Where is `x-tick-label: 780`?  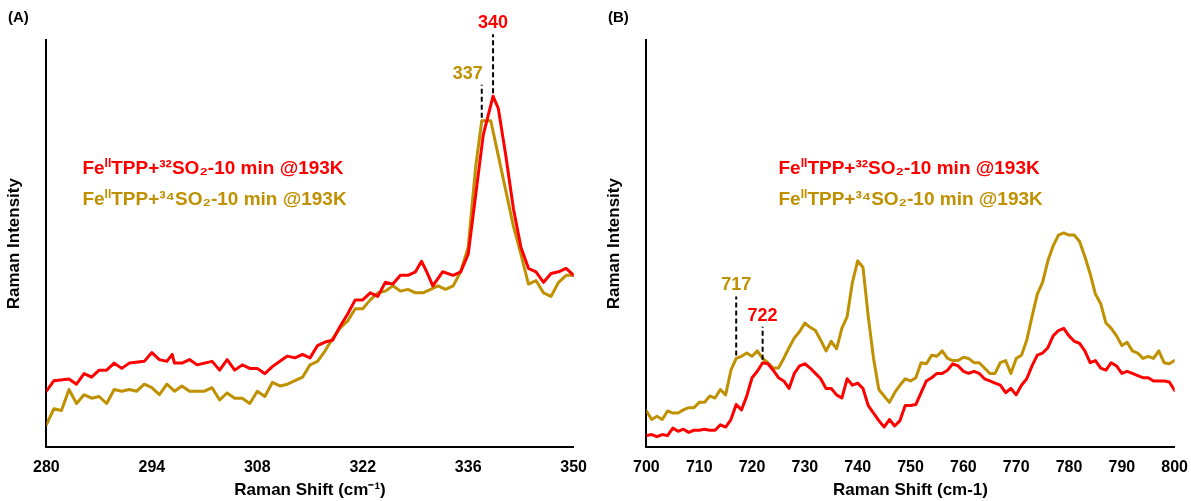 x-tick-label: 780 is located at coordinates (1069, 467).